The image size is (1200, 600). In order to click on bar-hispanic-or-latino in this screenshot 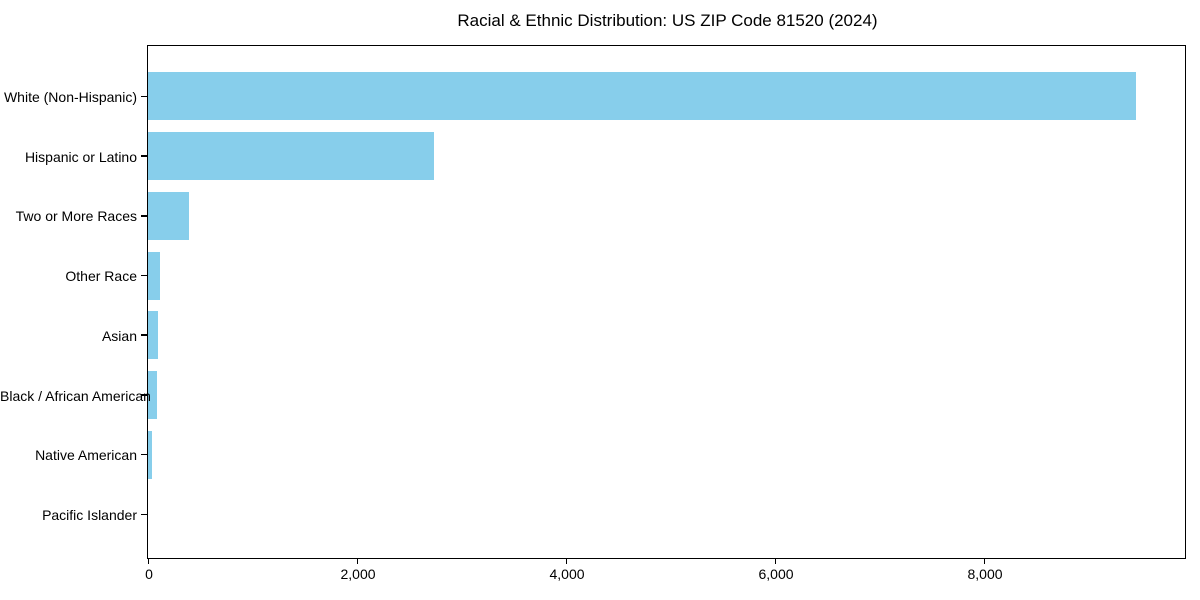, I will do `click(291, 156)`.